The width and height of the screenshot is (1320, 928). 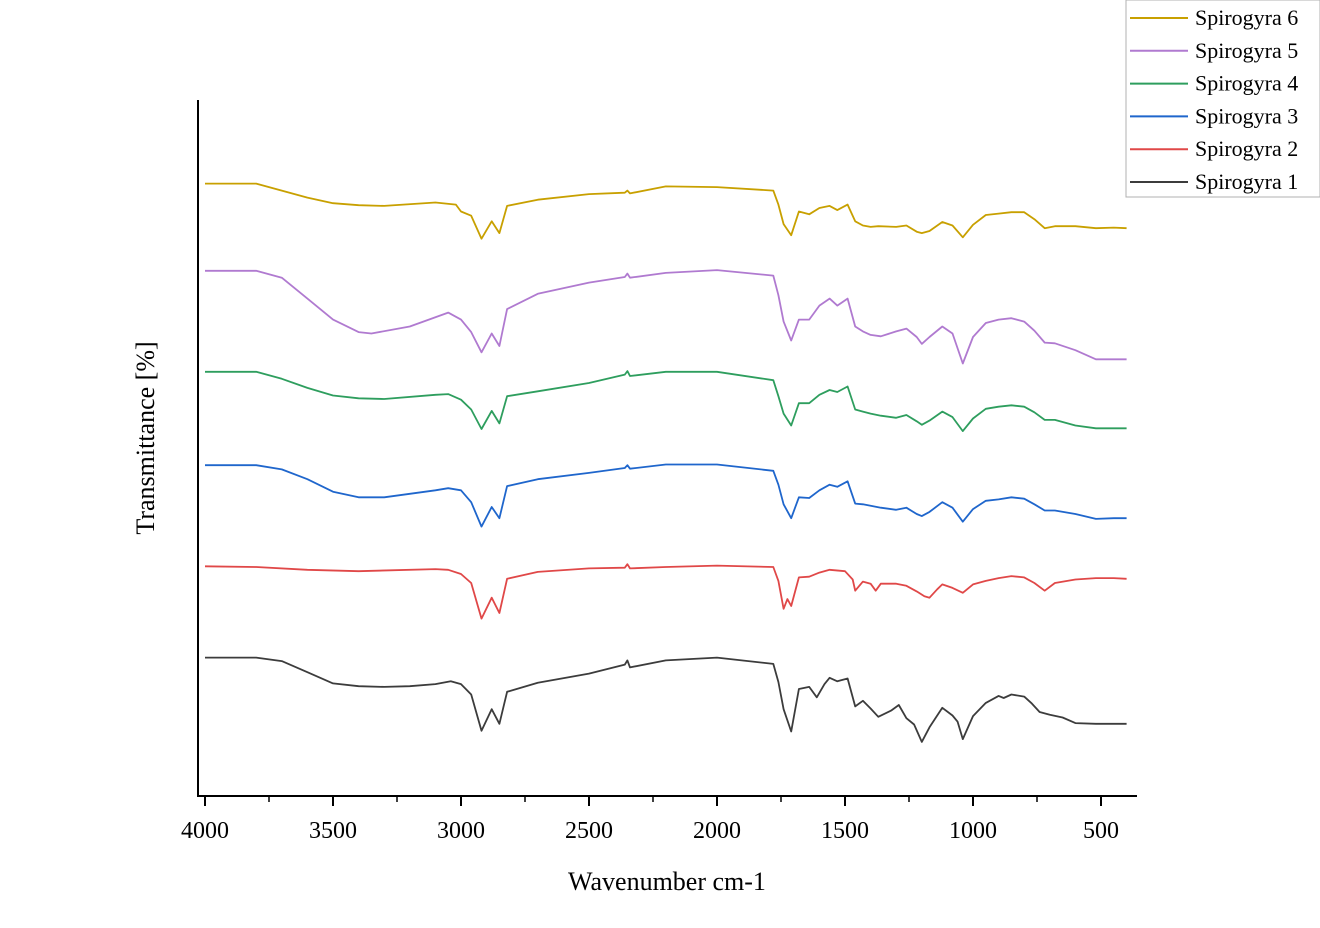 I want to click on x-tick-label: 3500, so click(x=333, y=831).